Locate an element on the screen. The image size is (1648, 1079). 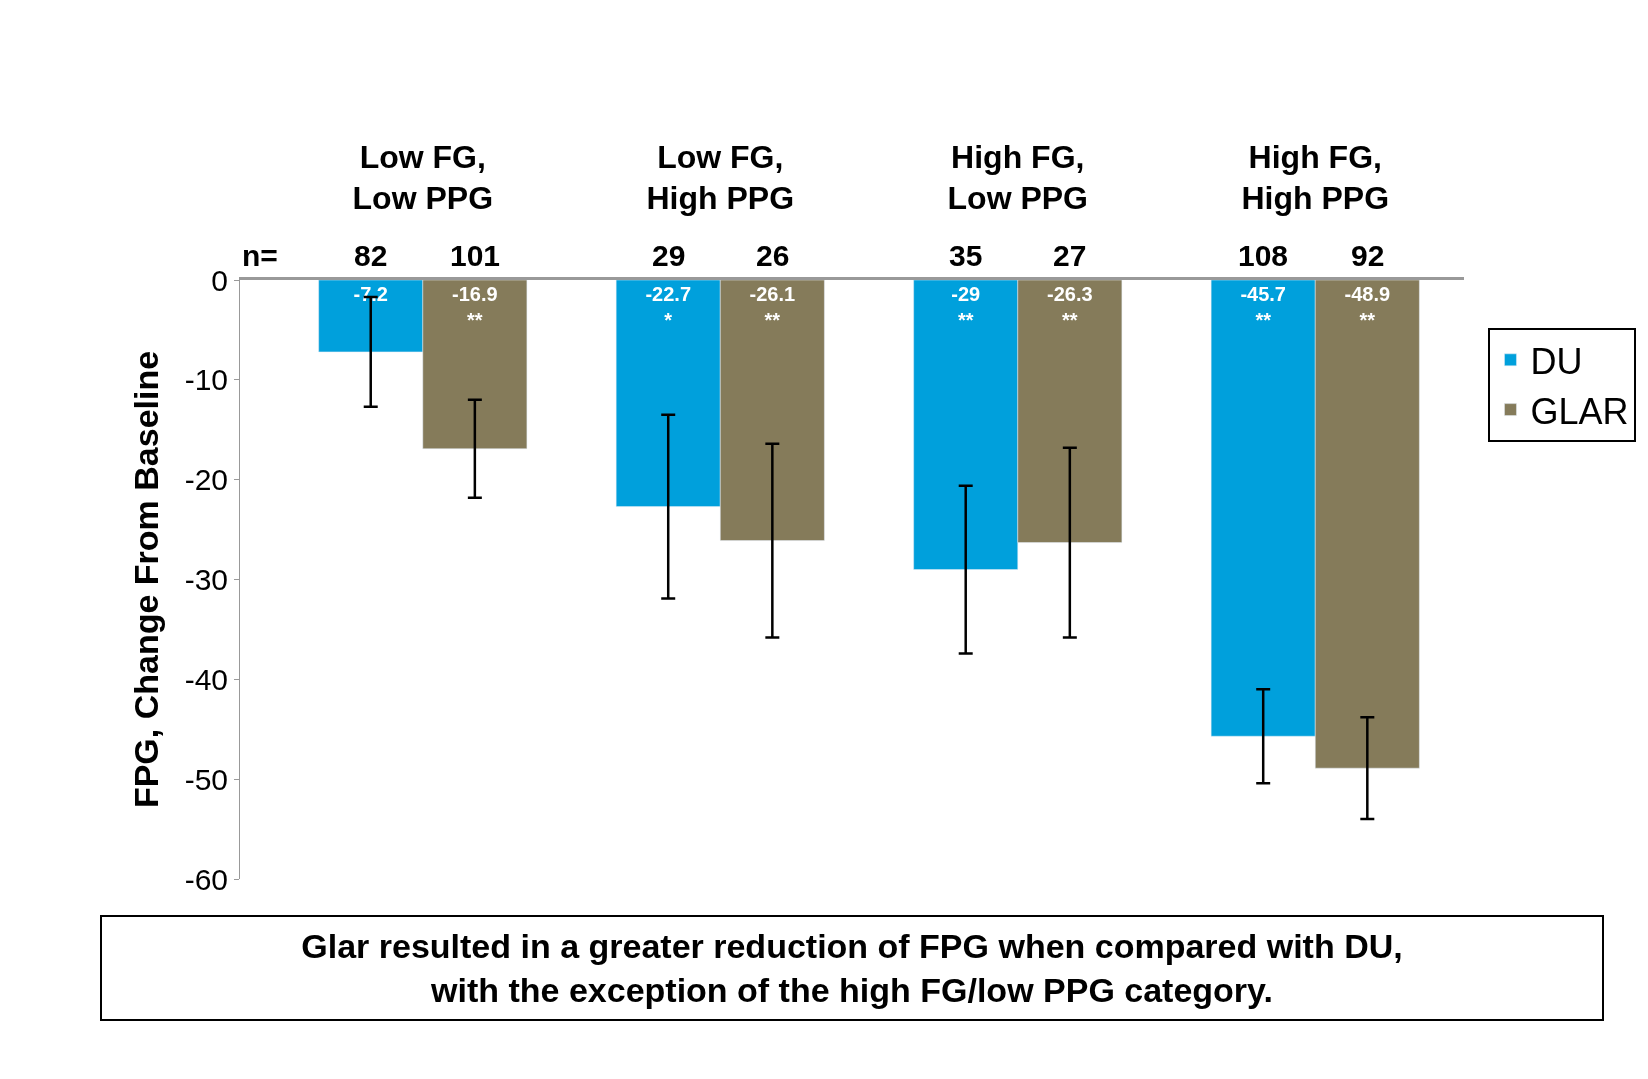
text: n= is located at coordinates (260, 255).